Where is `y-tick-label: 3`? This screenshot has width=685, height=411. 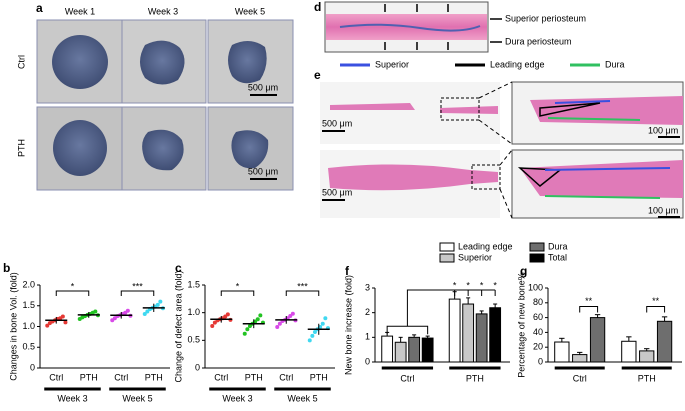
y-tick-label: 3 is located at coordinates (367, 287).